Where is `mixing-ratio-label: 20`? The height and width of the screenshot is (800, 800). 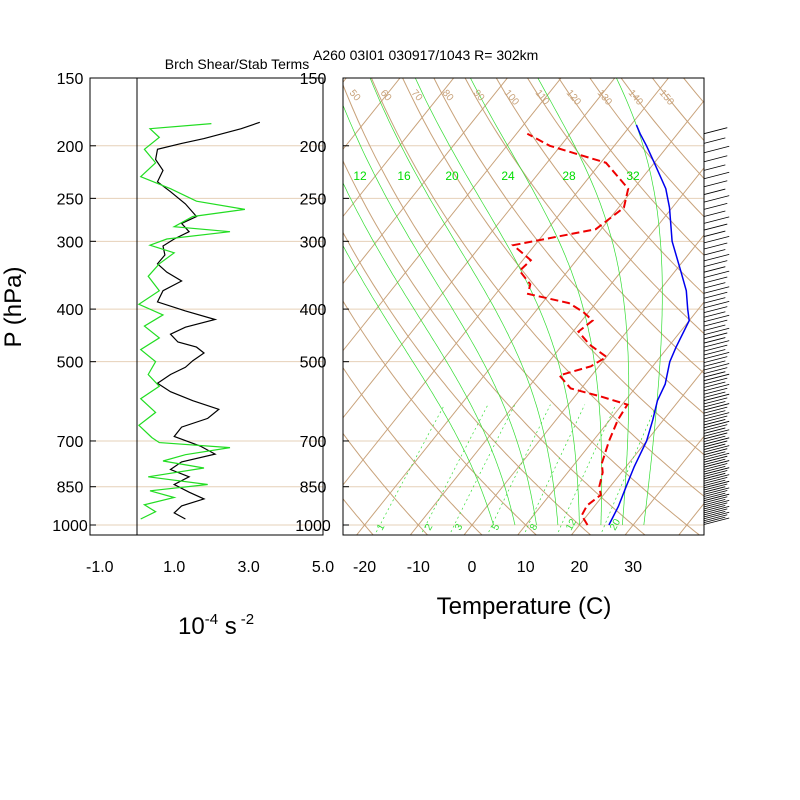 mixing-ratio-label: 20 is located at coordinates (615, 525).